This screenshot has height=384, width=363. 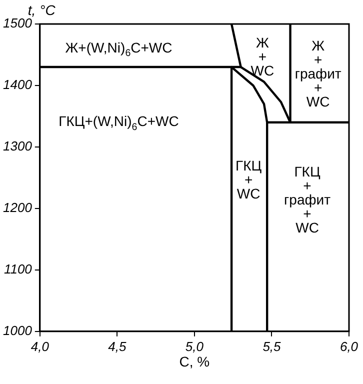 What do you see at coordinates (349, 346) in the screenshot?
I see `x-tick-label: 6,0` at bounding box center [349, 346].